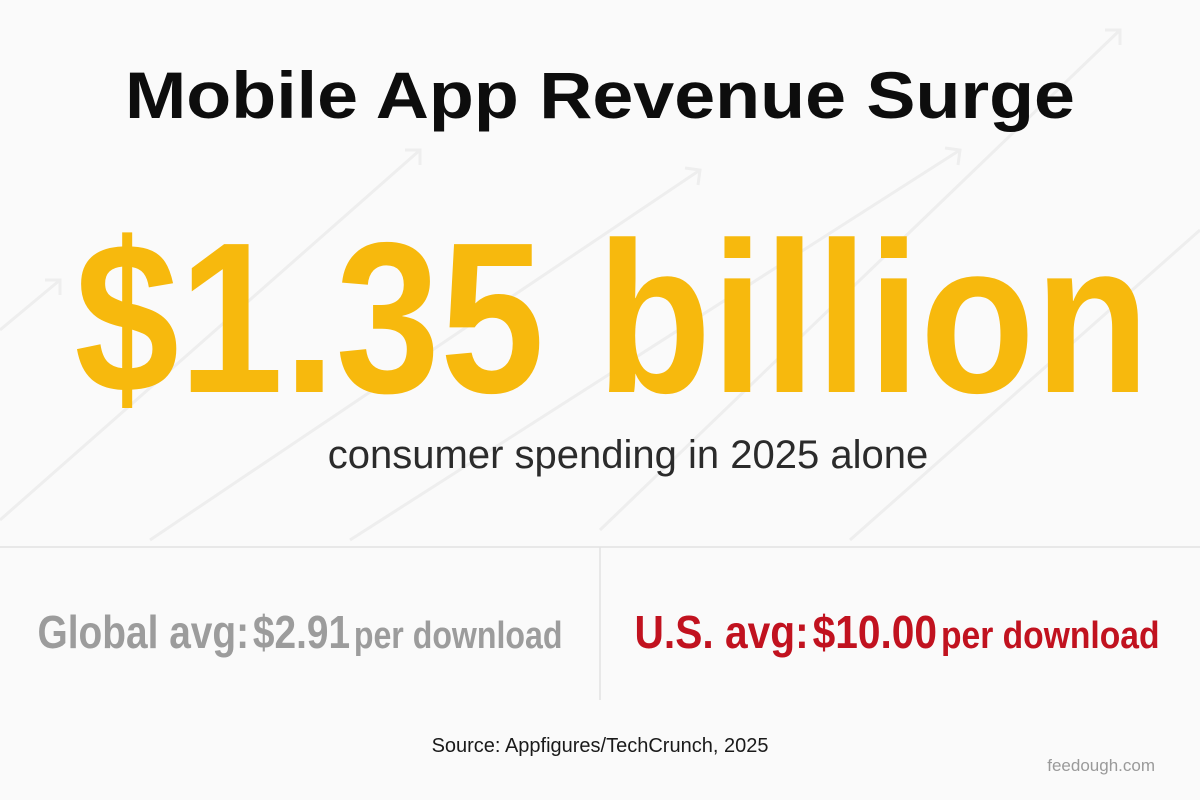  What do you see at coordinates (600, 746) in the screenshot?
I see `source: Source: Appfigures/TechCrunch, 2025` at bounding box center [600, 746].